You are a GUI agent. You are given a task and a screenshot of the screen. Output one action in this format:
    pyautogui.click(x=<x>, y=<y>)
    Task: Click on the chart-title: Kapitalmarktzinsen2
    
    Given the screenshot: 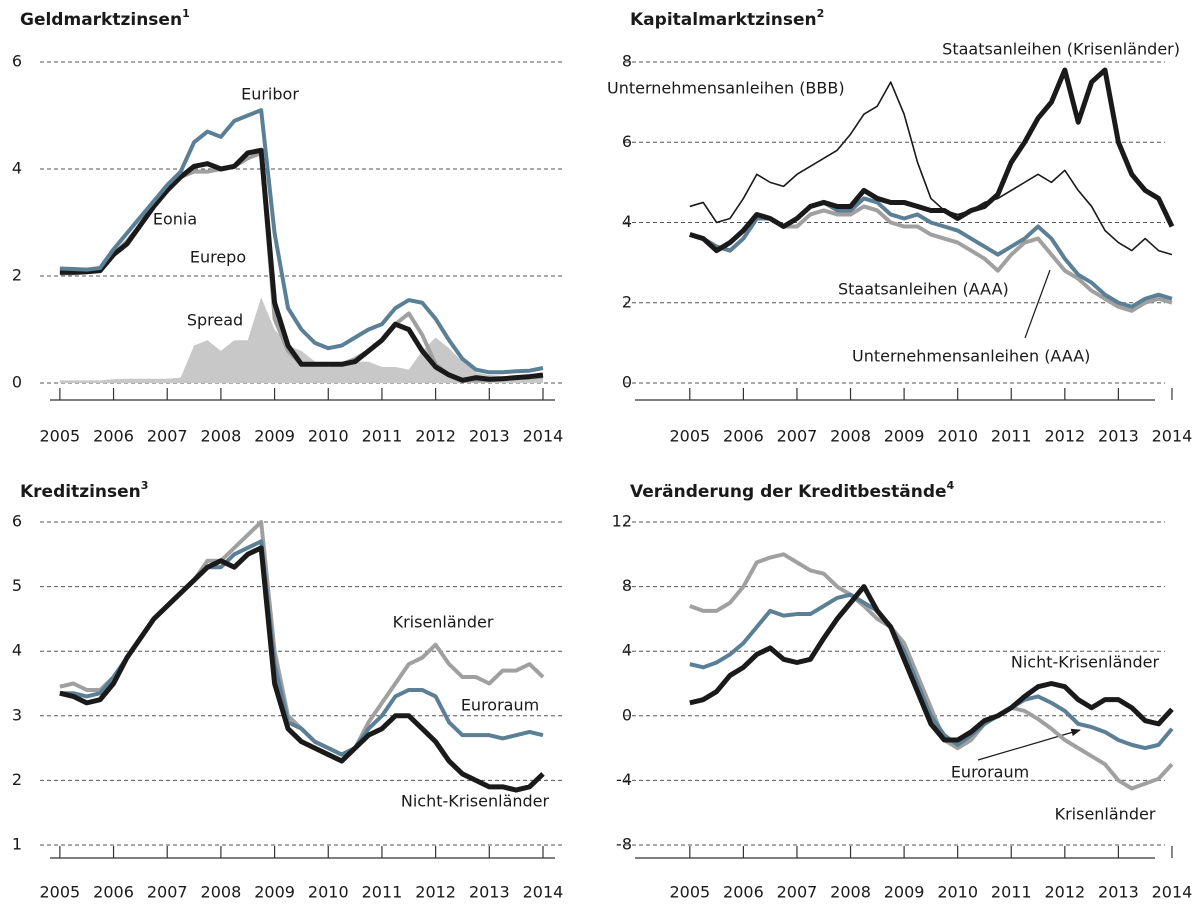 What is the action you would take?
    pyautogui.click(x=727, y=18)
    